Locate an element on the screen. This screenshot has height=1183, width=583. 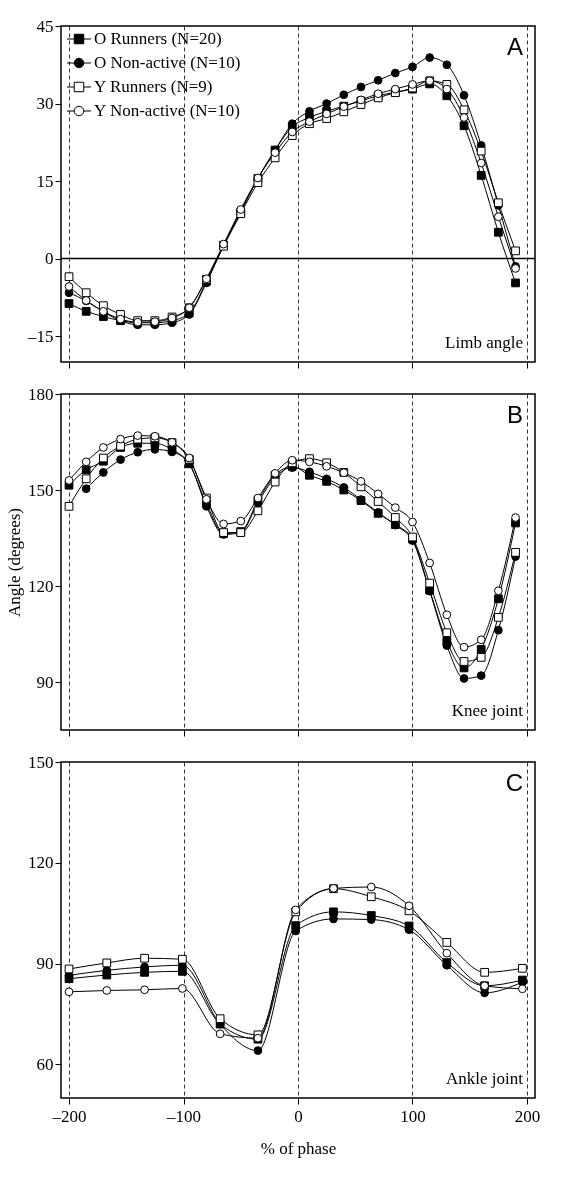
y-axis-title: Angle (degrees) is located at coordinates (14, 562).